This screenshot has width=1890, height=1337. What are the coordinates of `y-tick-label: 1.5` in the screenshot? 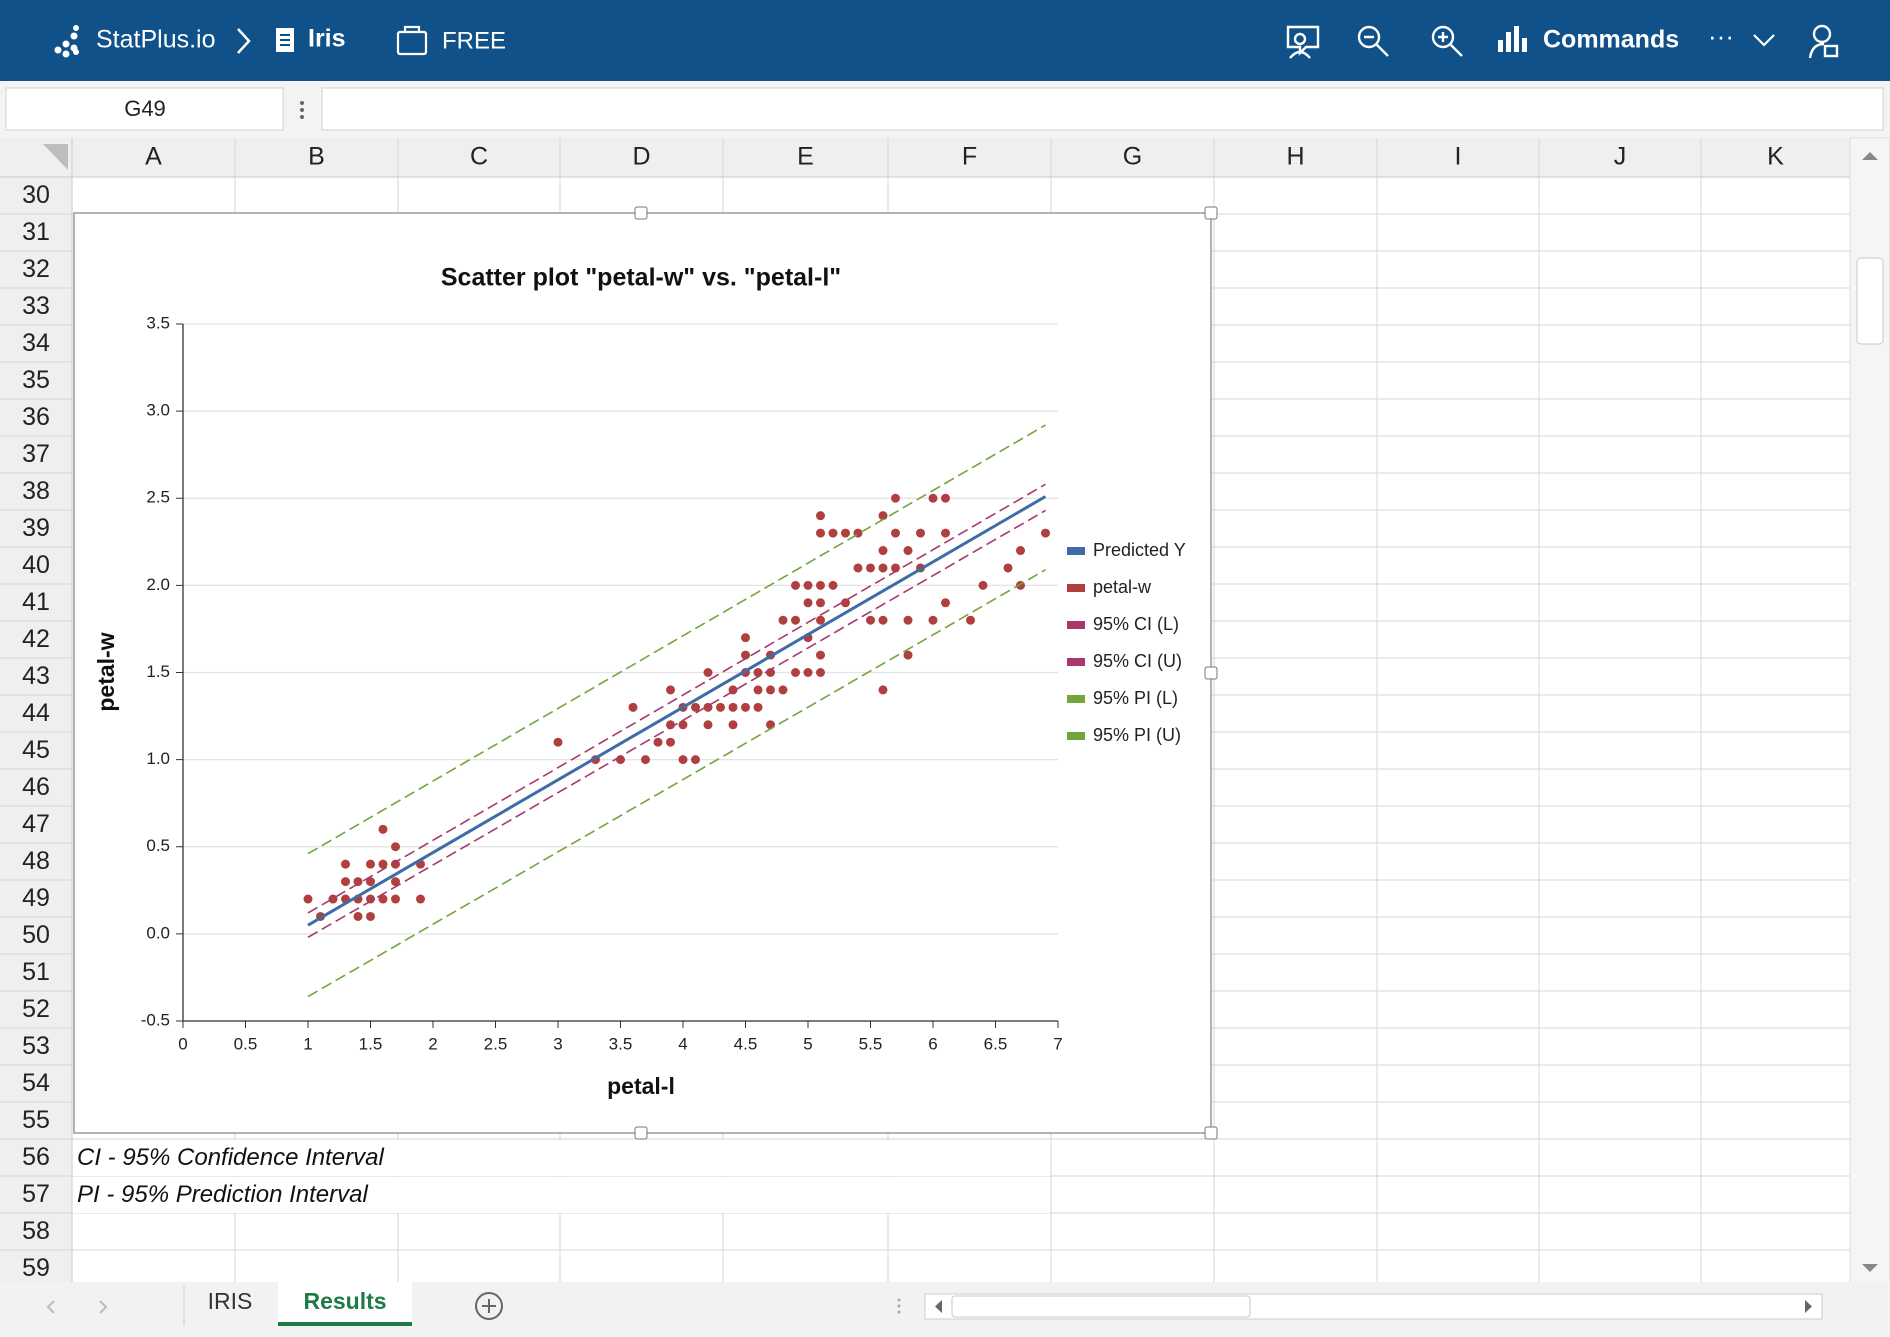 It's located at (158, 671).